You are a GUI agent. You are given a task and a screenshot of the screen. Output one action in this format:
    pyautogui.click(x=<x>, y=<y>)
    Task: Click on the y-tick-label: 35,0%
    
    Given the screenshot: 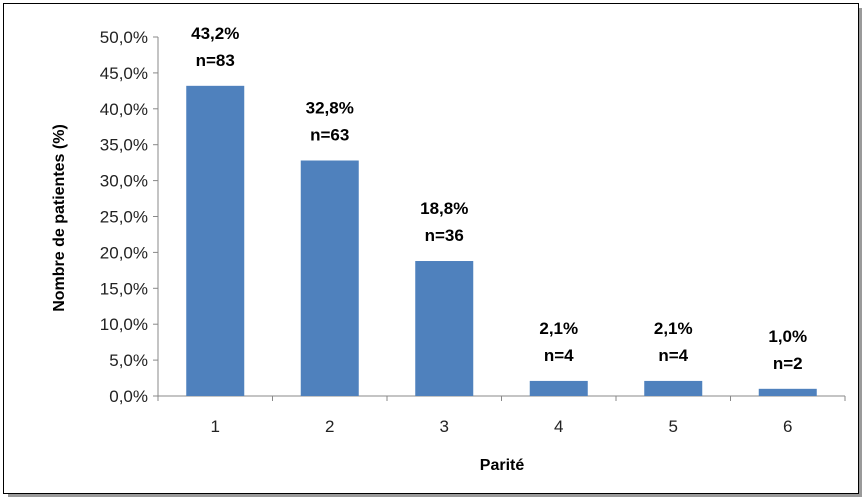 What is the action you would take?
    pyautogui.click(x=124, y=145)
    